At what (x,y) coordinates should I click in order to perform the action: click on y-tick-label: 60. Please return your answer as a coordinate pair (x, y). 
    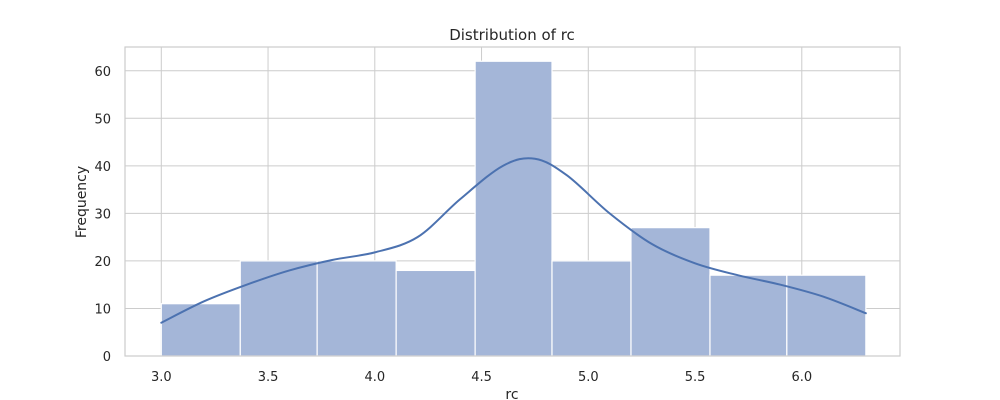
    Looking at the image, I should click on (102, 72).